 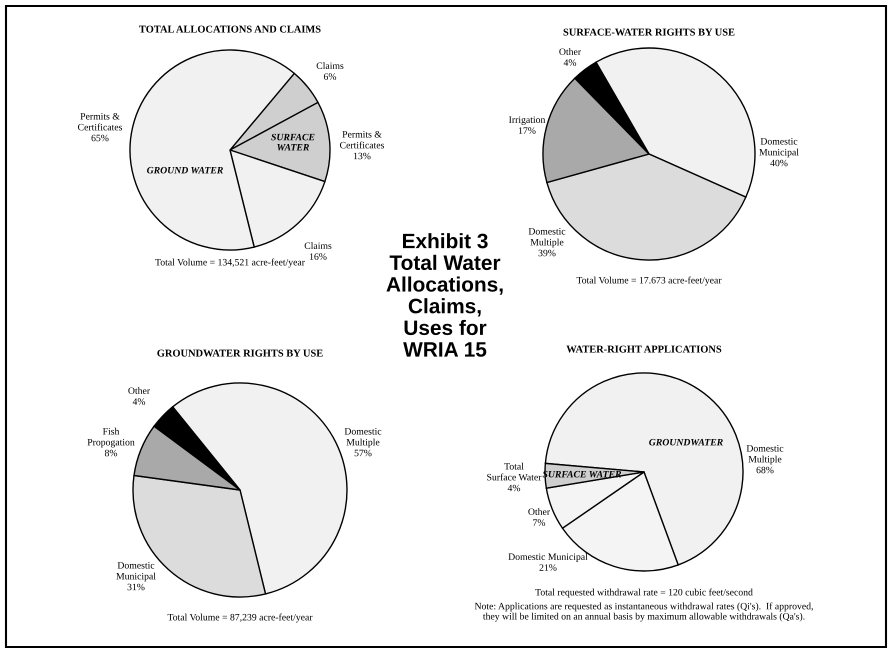 What do you see at coordinates (136, 587) in the screenshot?
I see `data-label: 31%` at bounding box center [136, 587].